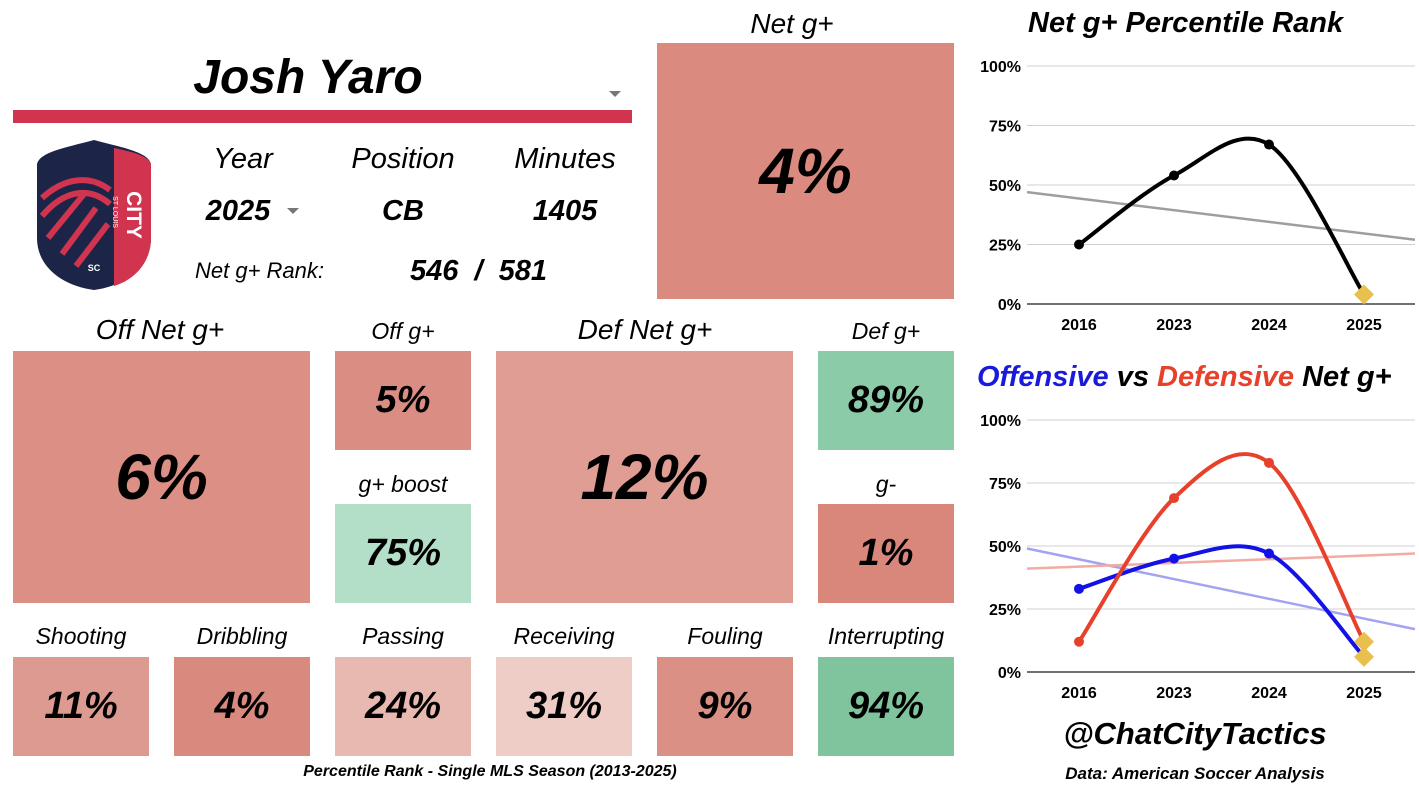  Describe the element at coordinates (94, 268) in the screenshot. I see `club-logo-sc: SC` at that location.